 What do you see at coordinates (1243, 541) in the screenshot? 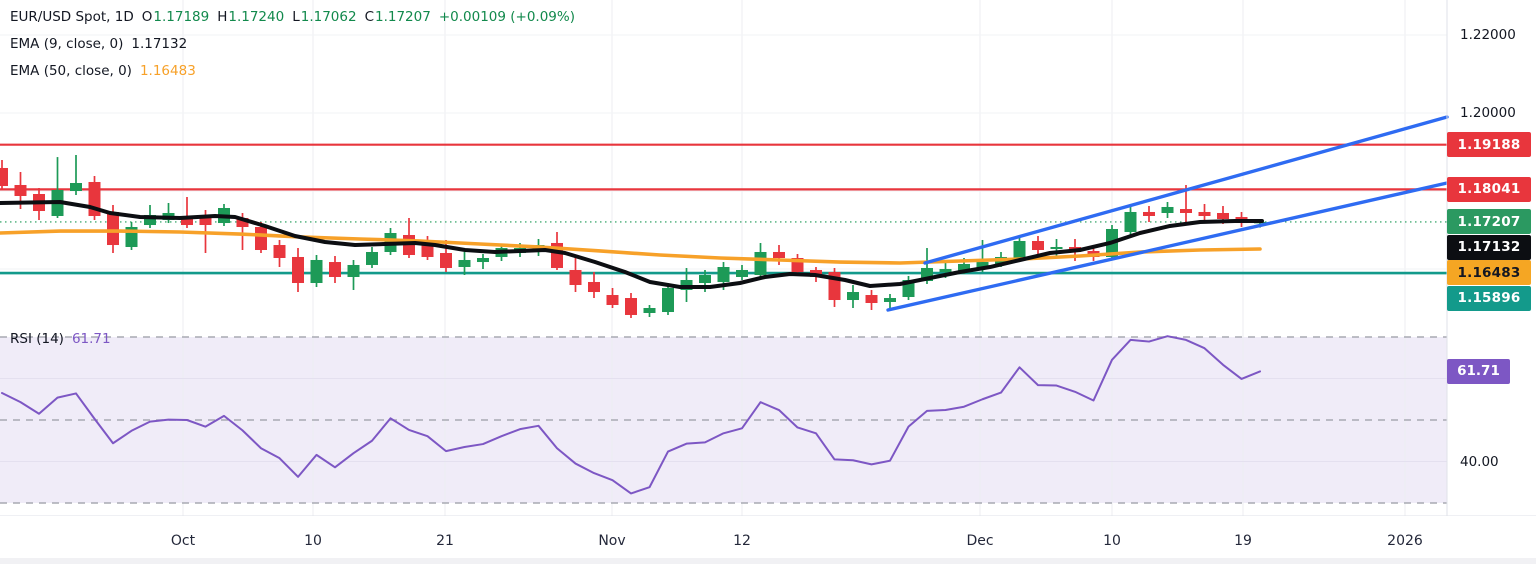
I see `time-axis-label: 19` at bounding box center [1243, 541].